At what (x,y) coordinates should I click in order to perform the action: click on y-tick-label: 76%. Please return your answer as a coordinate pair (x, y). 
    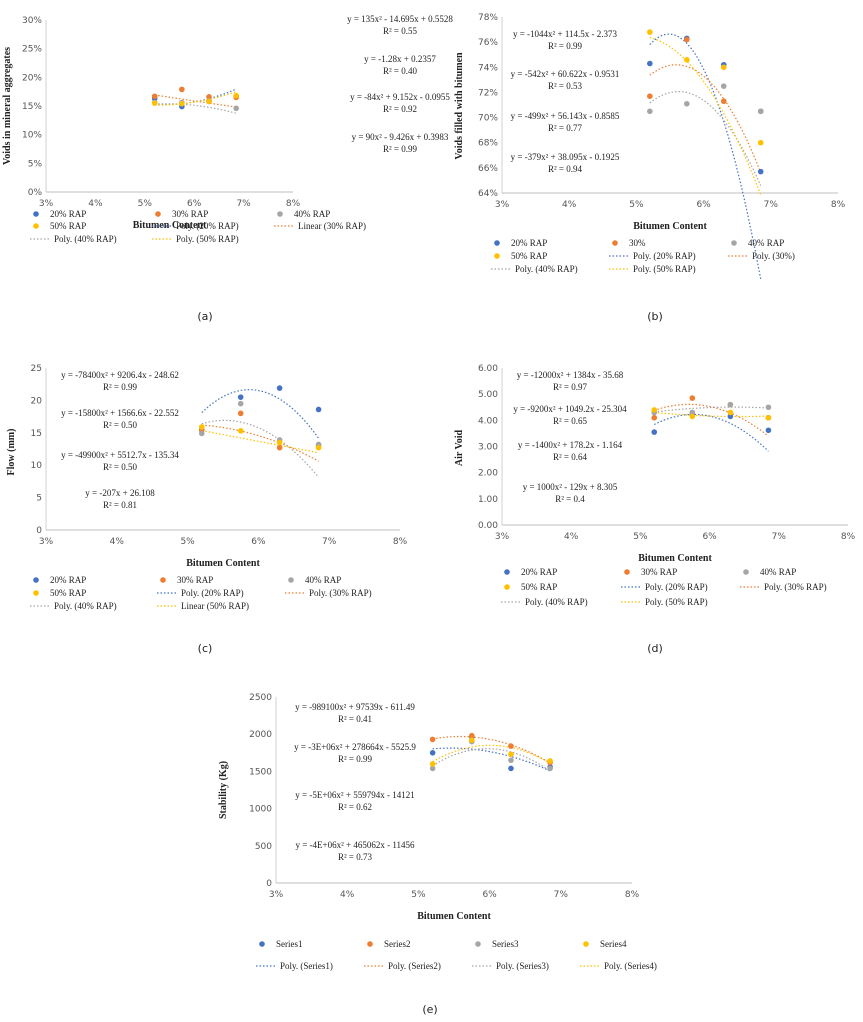
    Looking at the image, I should click on (488, 43).